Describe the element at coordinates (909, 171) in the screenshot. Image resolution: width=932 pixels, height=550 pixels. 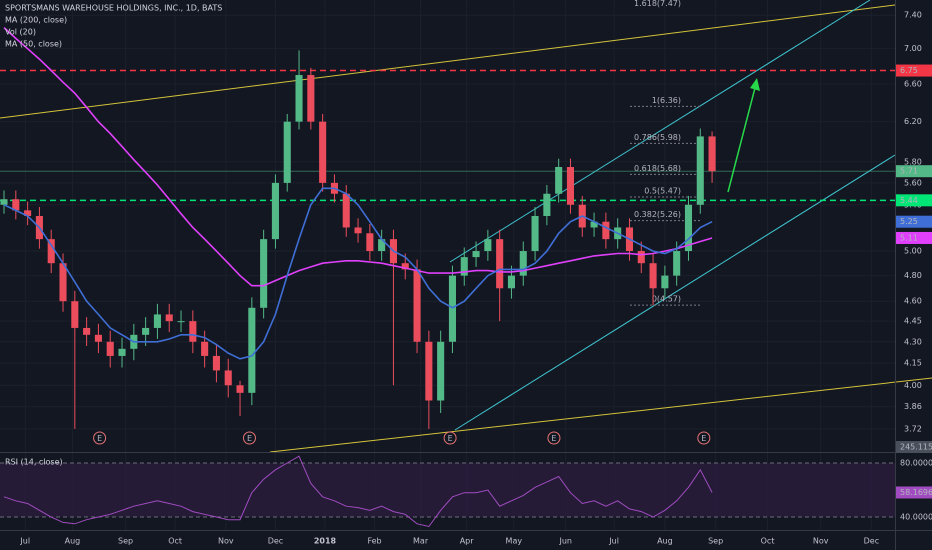
I see `price-tag-label: 5.71` at that location.